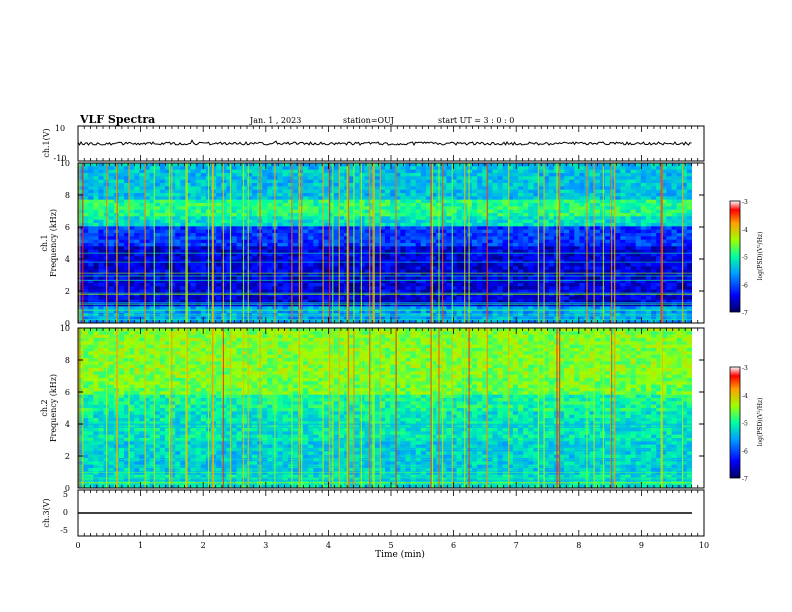 The height and width of the screenshot is (612, 792). What do you see at coordinates (373, 143) in the screenshot?
I see `ch1-waveform-panel: 10 -10 ch.1(V)` at bounding box center [373, 143].